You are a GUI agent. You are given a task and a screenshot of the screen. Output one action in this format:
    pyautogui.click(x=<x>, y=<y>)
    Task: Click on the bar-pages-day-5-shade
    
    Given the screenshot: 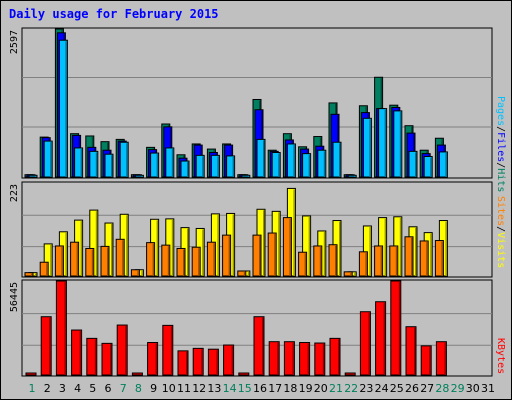 What is the action you would take?
    pyautogui.click(x=96, y=164)
    